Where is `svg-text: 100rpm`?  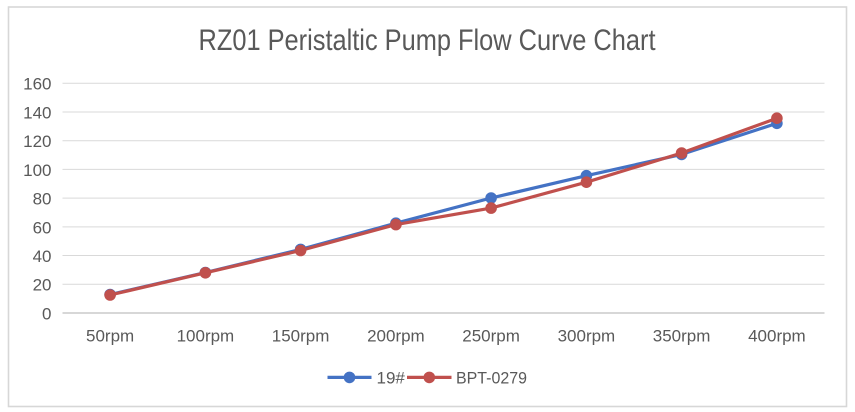
svg-text: 100rpm is located at coordinates (206, 336).